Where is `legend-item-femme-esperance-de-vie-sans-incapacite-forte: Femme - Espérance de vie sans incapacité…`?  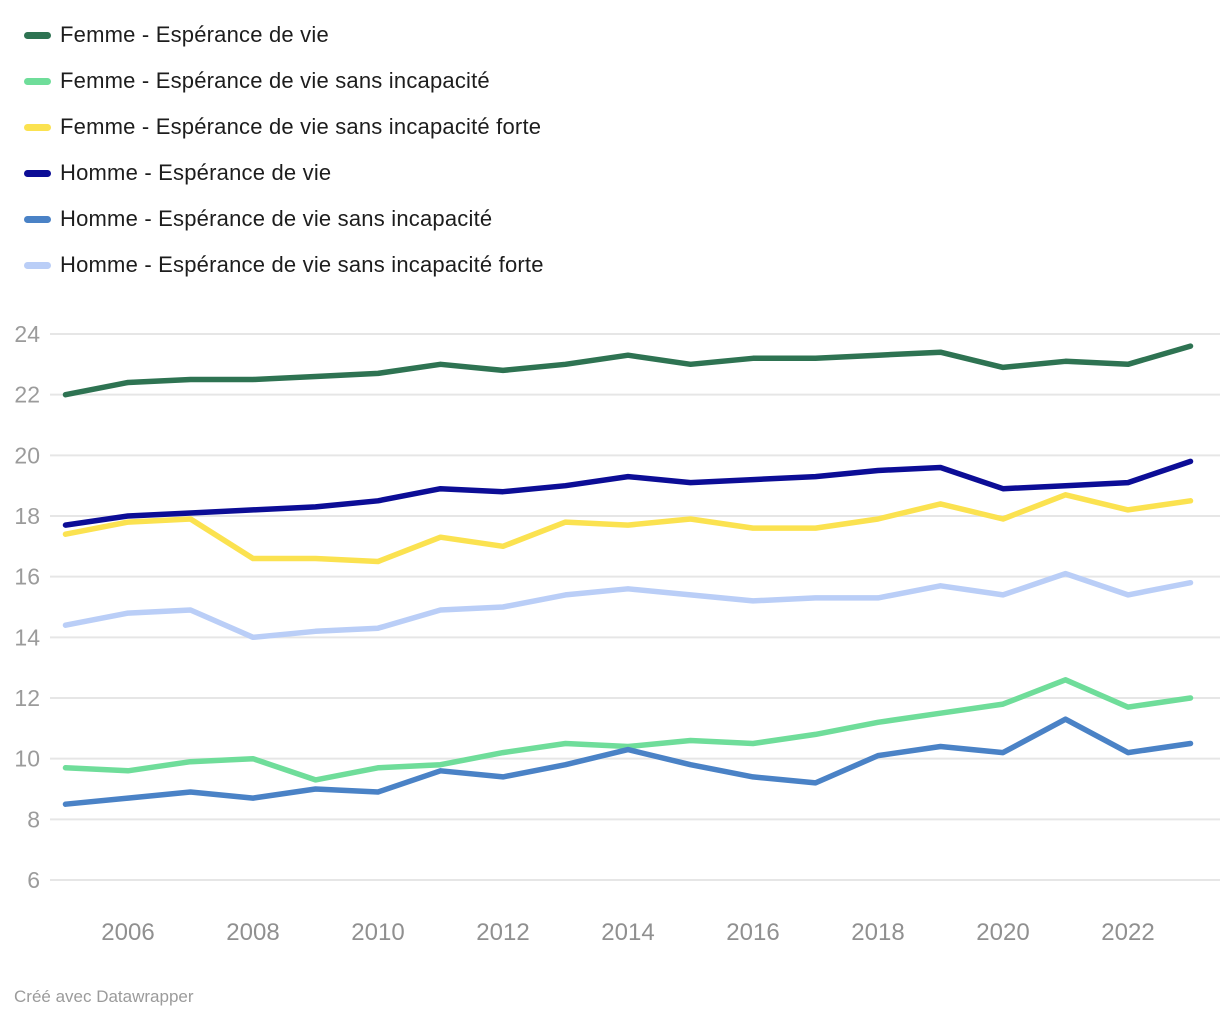 legend-item-femme-esperance-de-vie-sans-incapacite-forte: Femme - Espérance de vie sans incapacité… is located at coordinates (284, 127).